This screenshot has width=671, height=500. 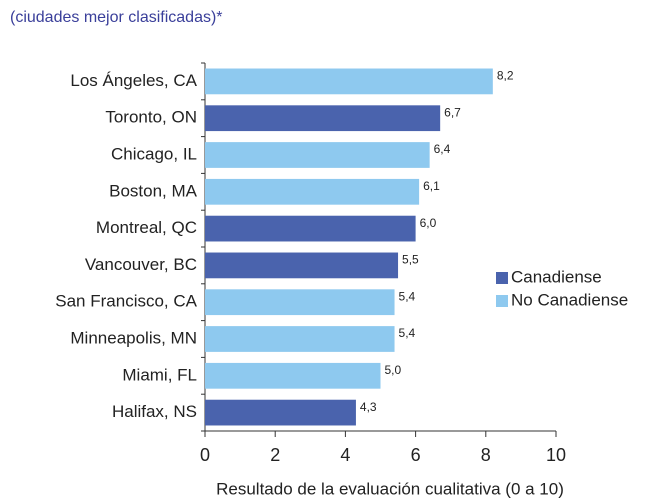 I want to click on x-tick-label: 2, so click(x=275, y=455).